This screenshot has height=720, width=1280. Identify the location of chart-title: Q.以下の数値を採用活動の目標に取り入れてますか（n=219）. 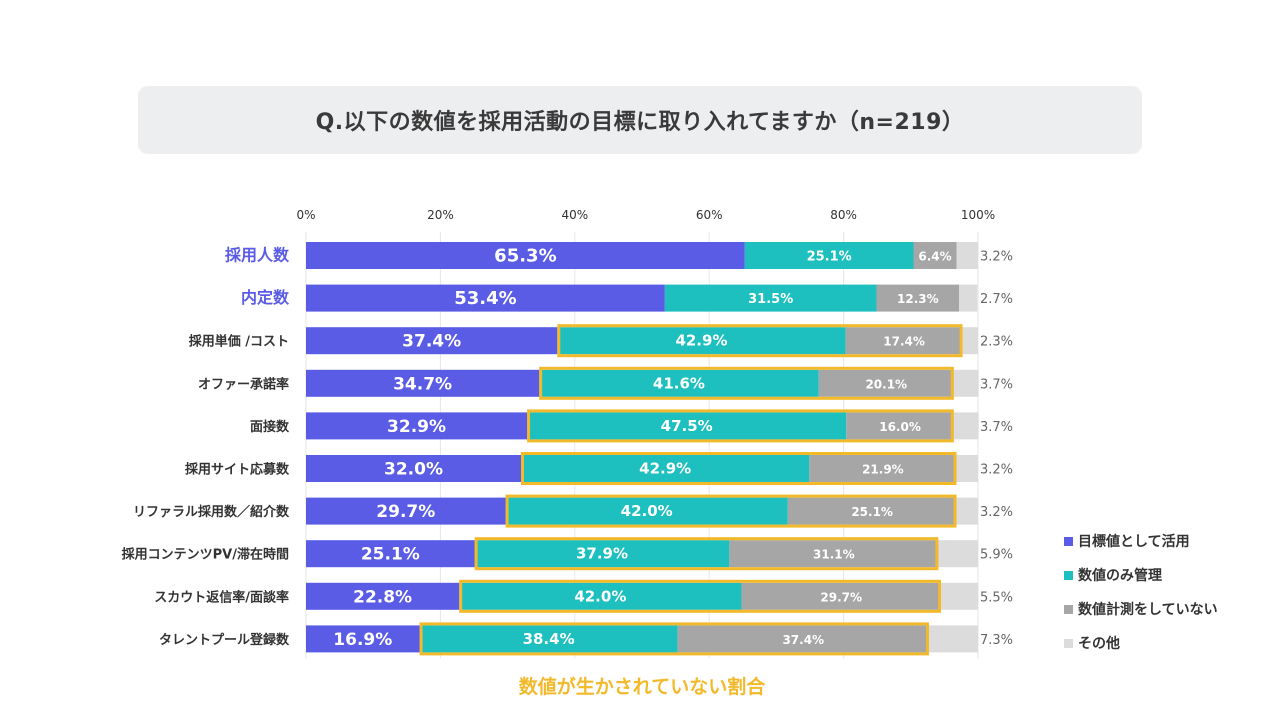
(640, 122).